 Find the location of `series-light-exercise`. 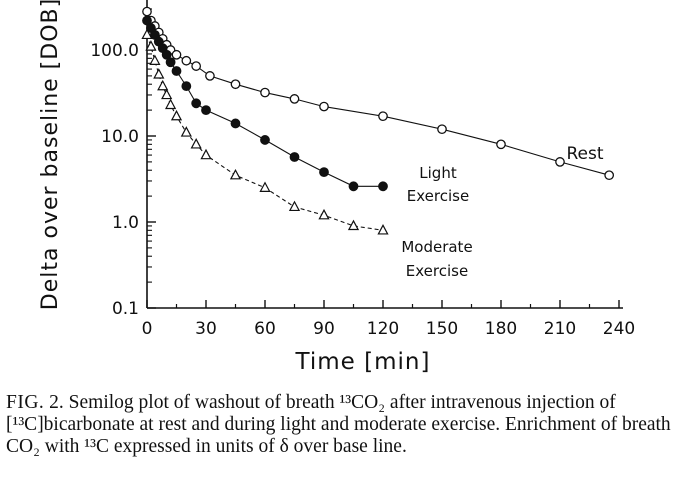

series-light-exercise is located at coordinates (265, 103).